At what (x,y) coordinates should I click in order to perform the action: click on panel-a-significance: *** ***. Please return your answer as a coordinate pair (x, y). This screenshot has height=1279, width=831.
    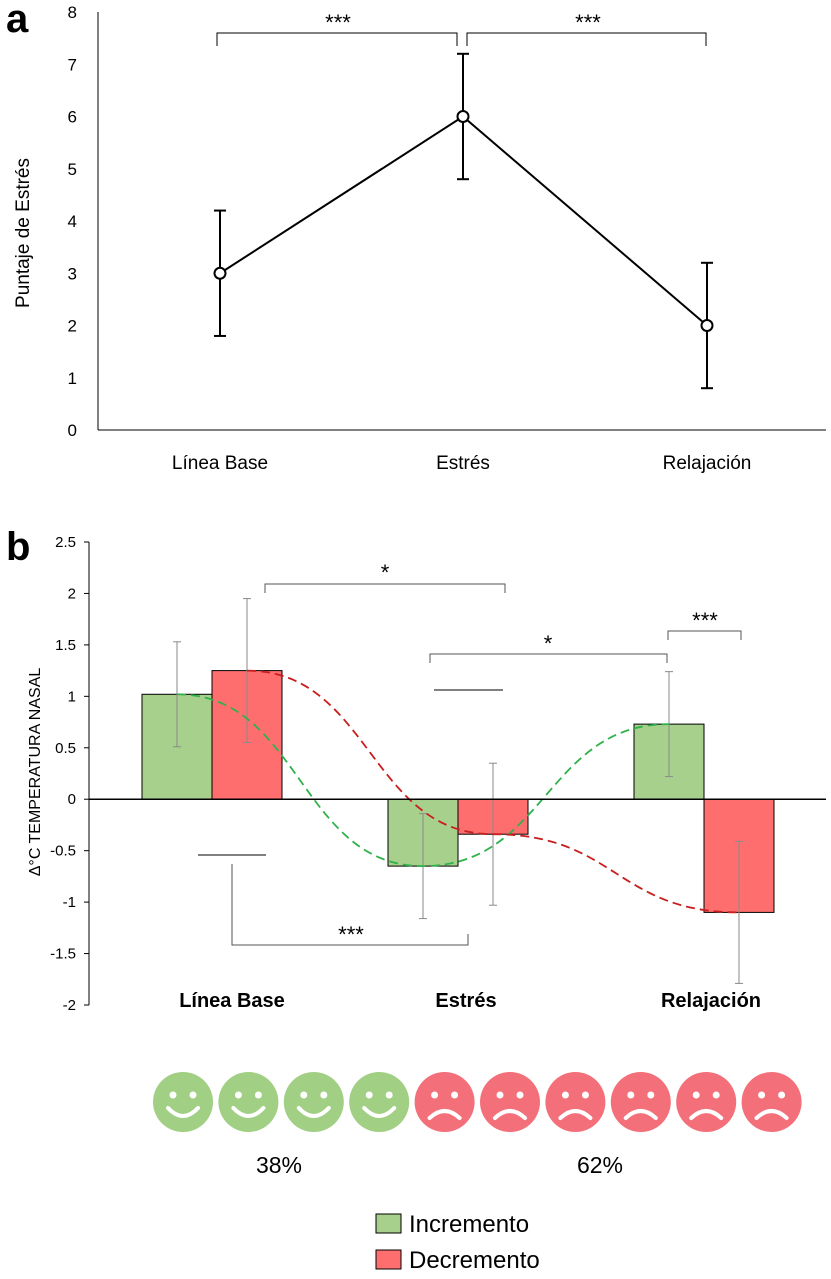
    Looking at the image, I should click on (461, 28).